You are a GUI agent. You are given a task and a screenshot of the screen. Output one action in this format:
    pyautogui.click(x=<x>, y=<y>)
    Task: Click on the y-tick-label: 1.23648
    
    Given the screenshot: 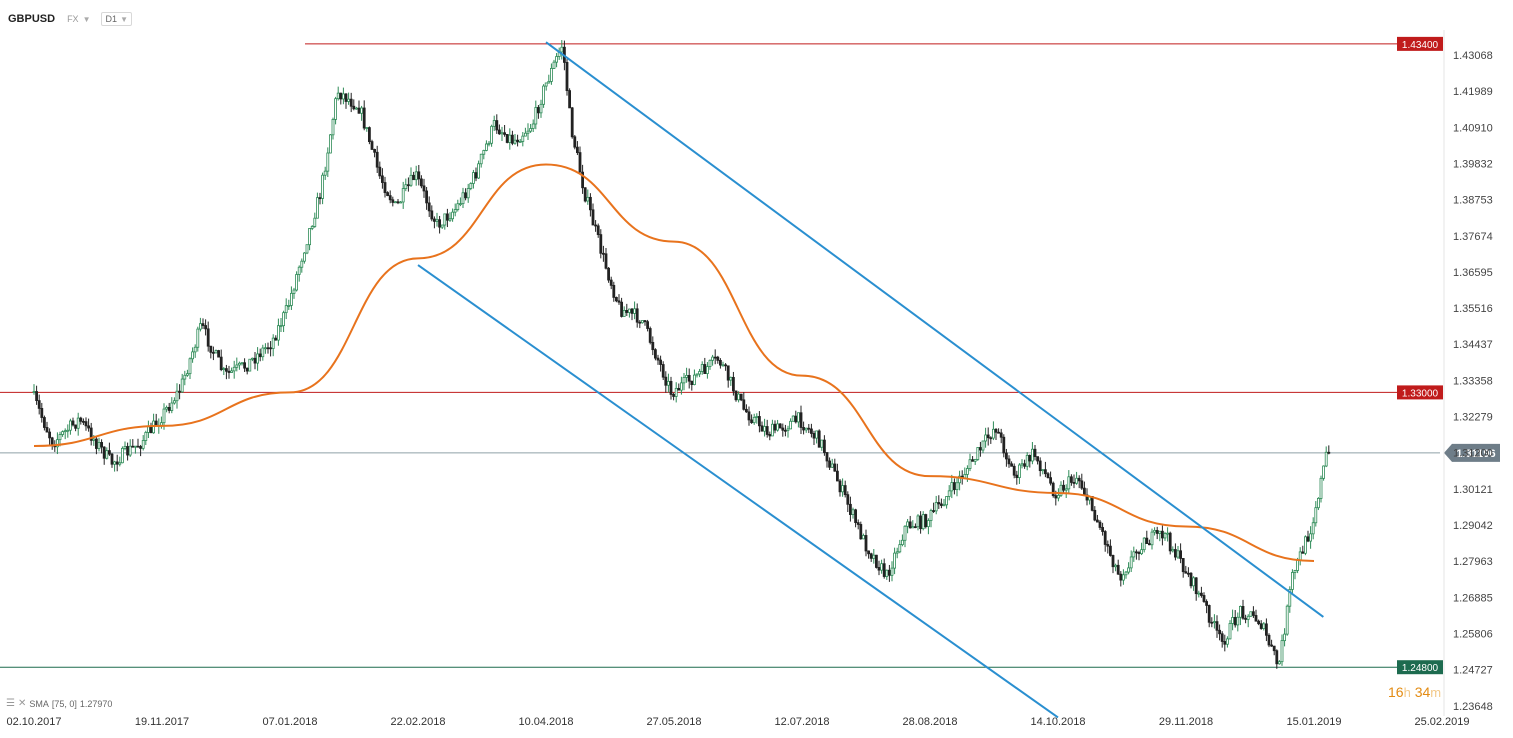 What is the action you would take?
    pyautogui.click(x=1473, y=707)
    